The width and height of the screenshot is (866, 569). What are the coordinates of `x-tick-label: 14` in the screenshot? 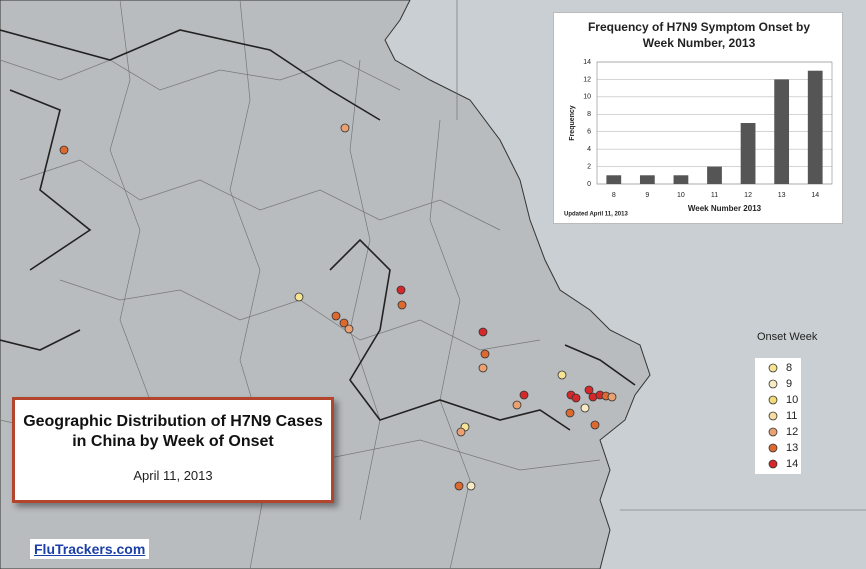 It's located at (815, 195).